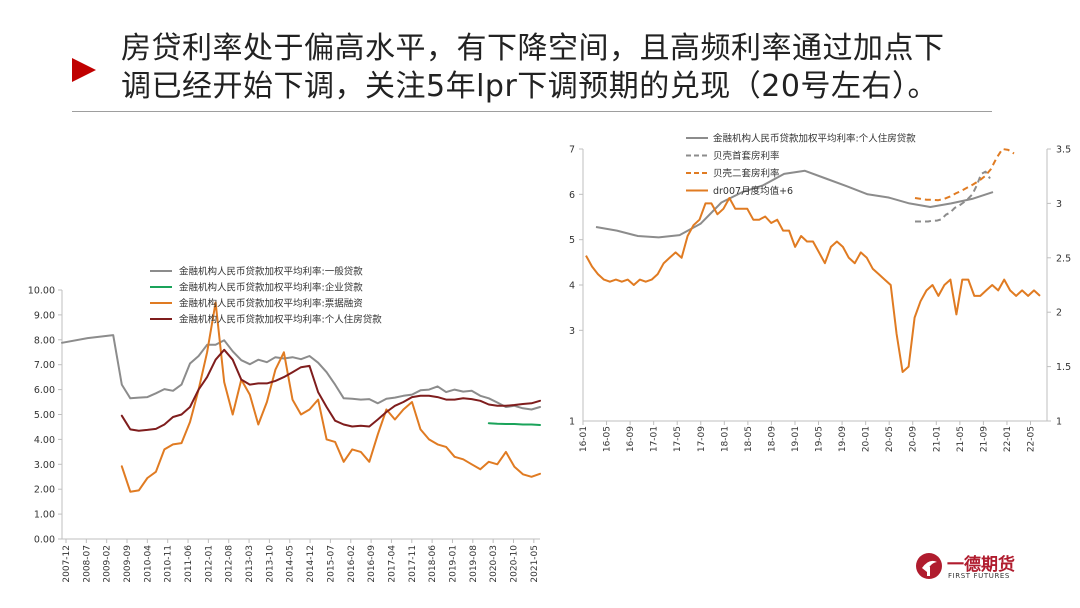  Describe the element at coordinates (655, 439) in the screenshot. I see `x-tick-label: 17-01` at that location.